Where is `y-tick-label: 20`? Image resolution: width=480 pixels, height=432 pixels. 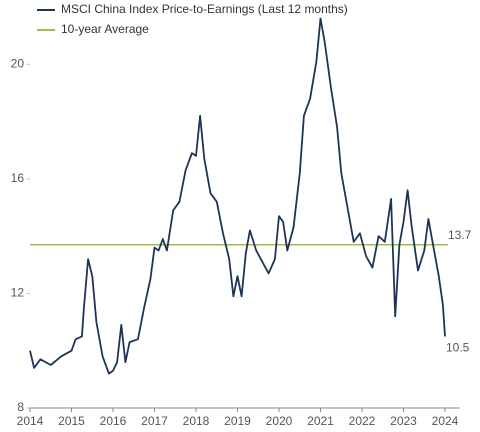
y-tick-label: 20 is located at coordinates (18, 63).